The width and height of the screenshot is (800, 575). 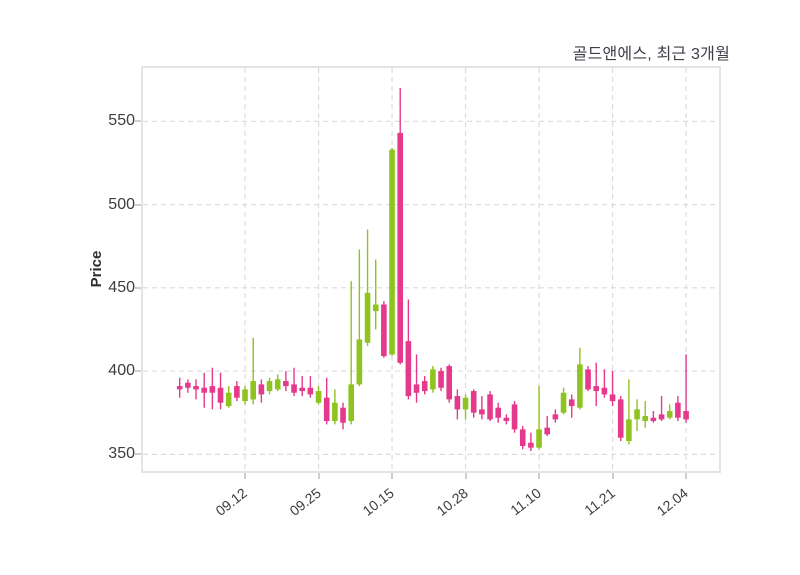 What do you see at coordinates (525, 501) in the screenshot?
I see `x-tick-label: 11.10` at bounding box center [525, 501].